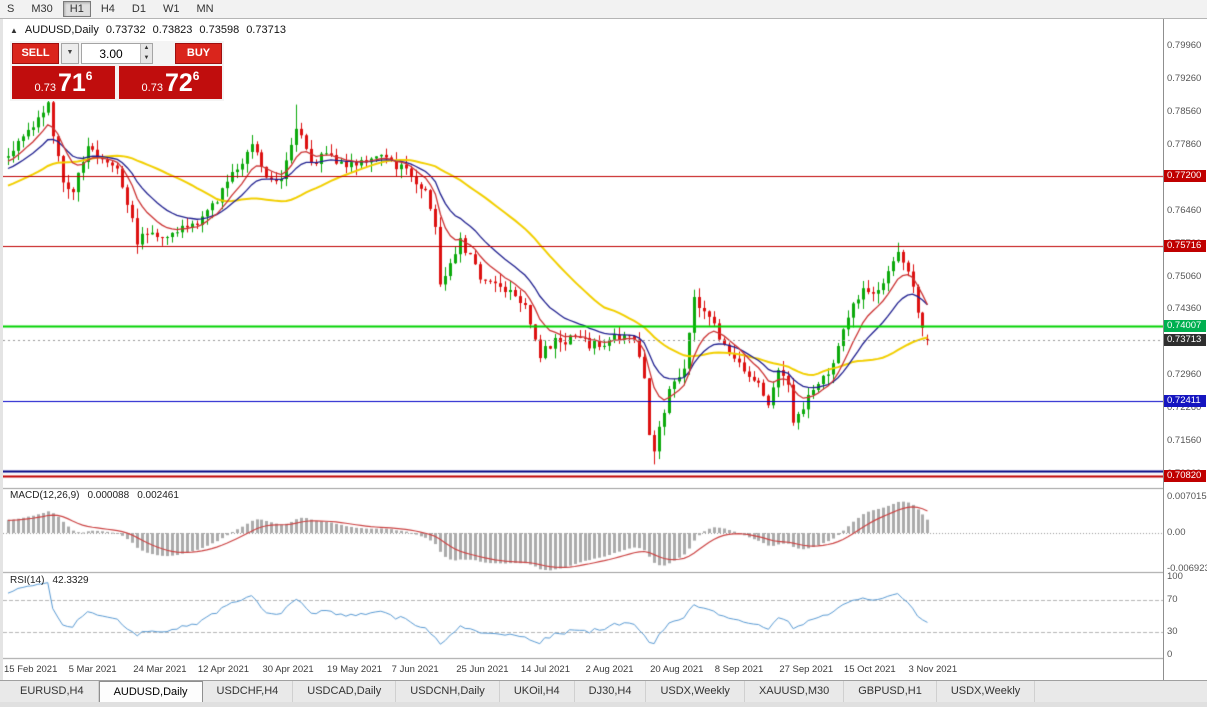  I want to click on chart-tab-3-usdcad-daily: USDCAD,Daily, so click(345, 691).